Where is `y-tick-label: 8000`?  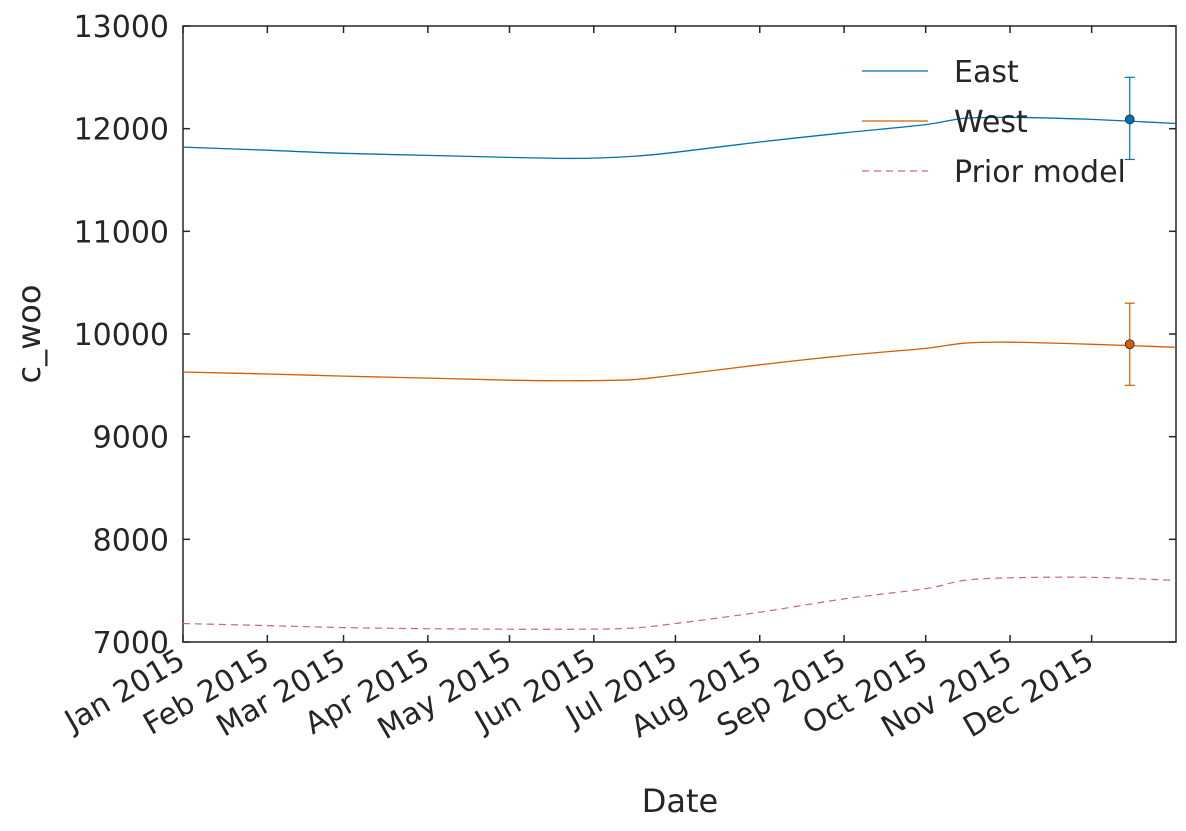 y-tick-label: 8000 is located at coordinates (131, 540).